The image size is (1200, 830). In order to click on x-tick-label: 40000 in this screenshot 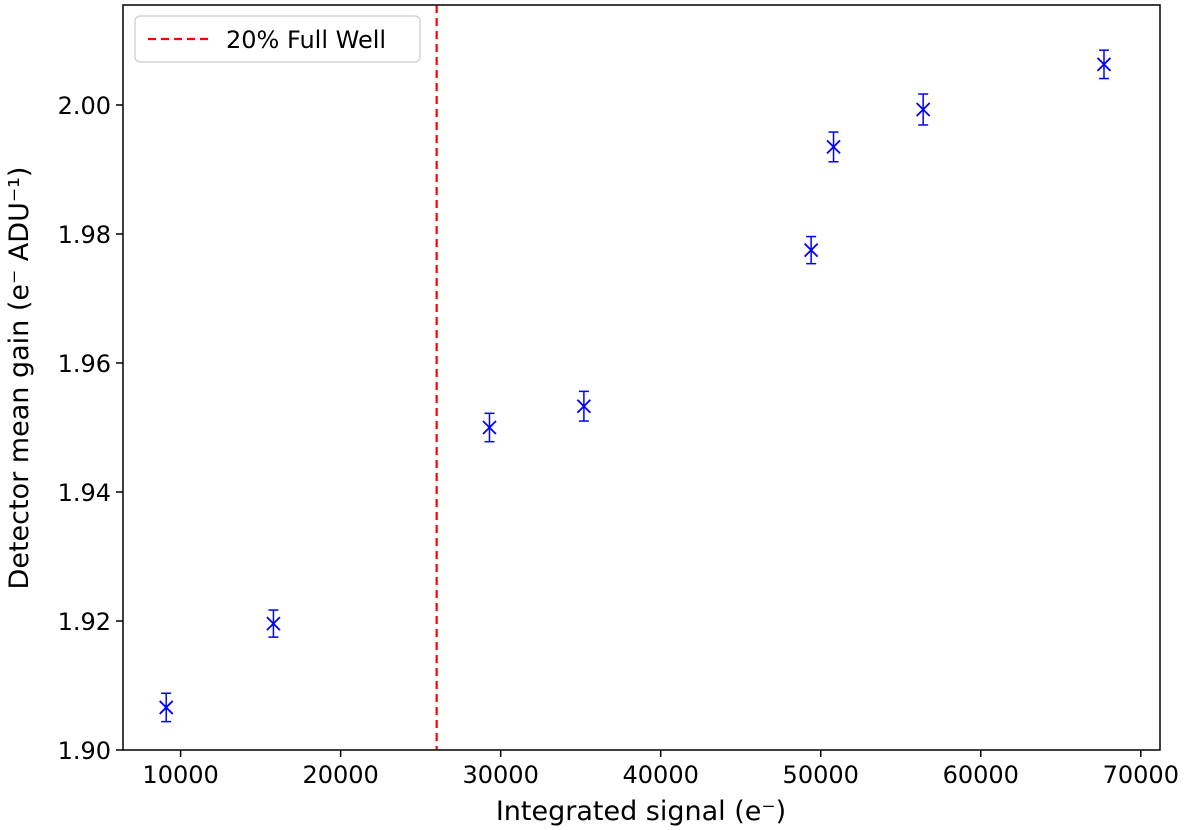, I will do `click(661, 775)`.